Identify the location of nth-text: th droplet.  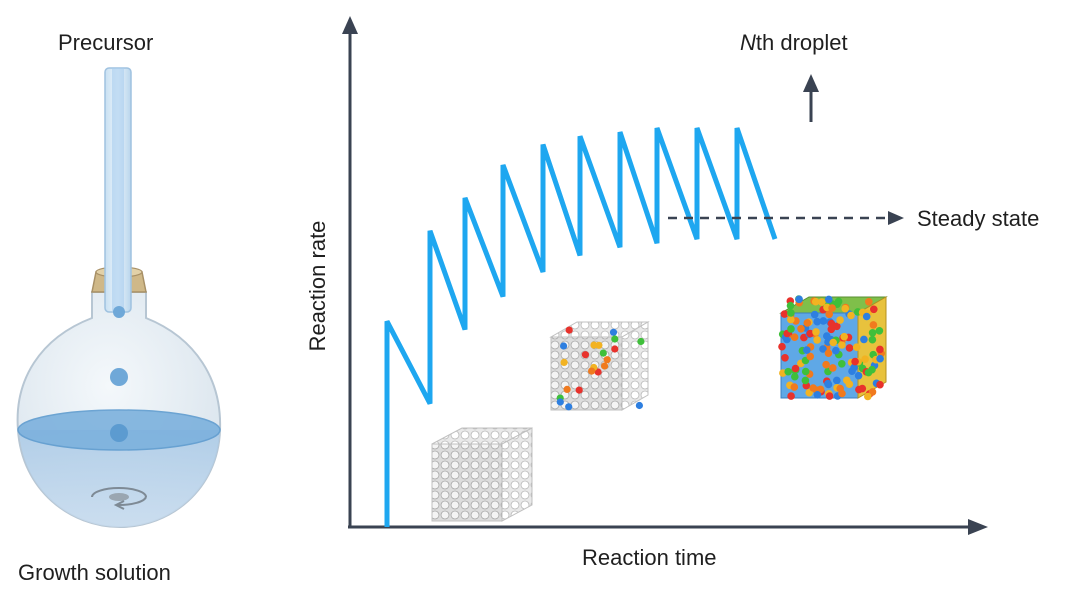
(801, 42).